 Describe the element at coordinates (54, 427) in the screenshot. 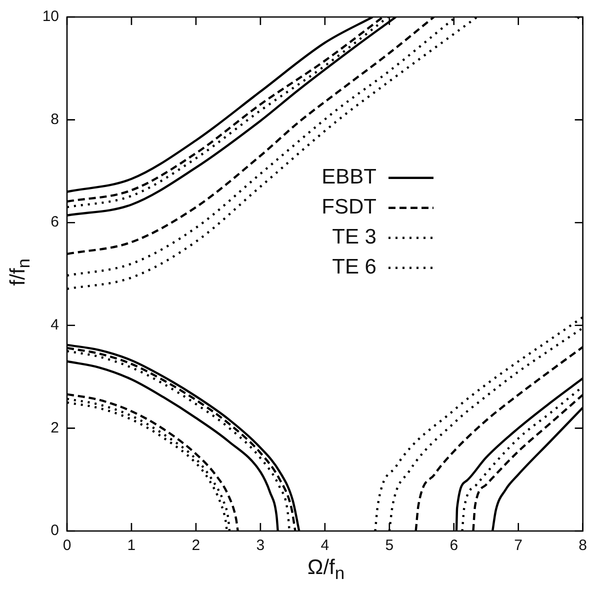

I see `y-tick-label: 2` at that location.